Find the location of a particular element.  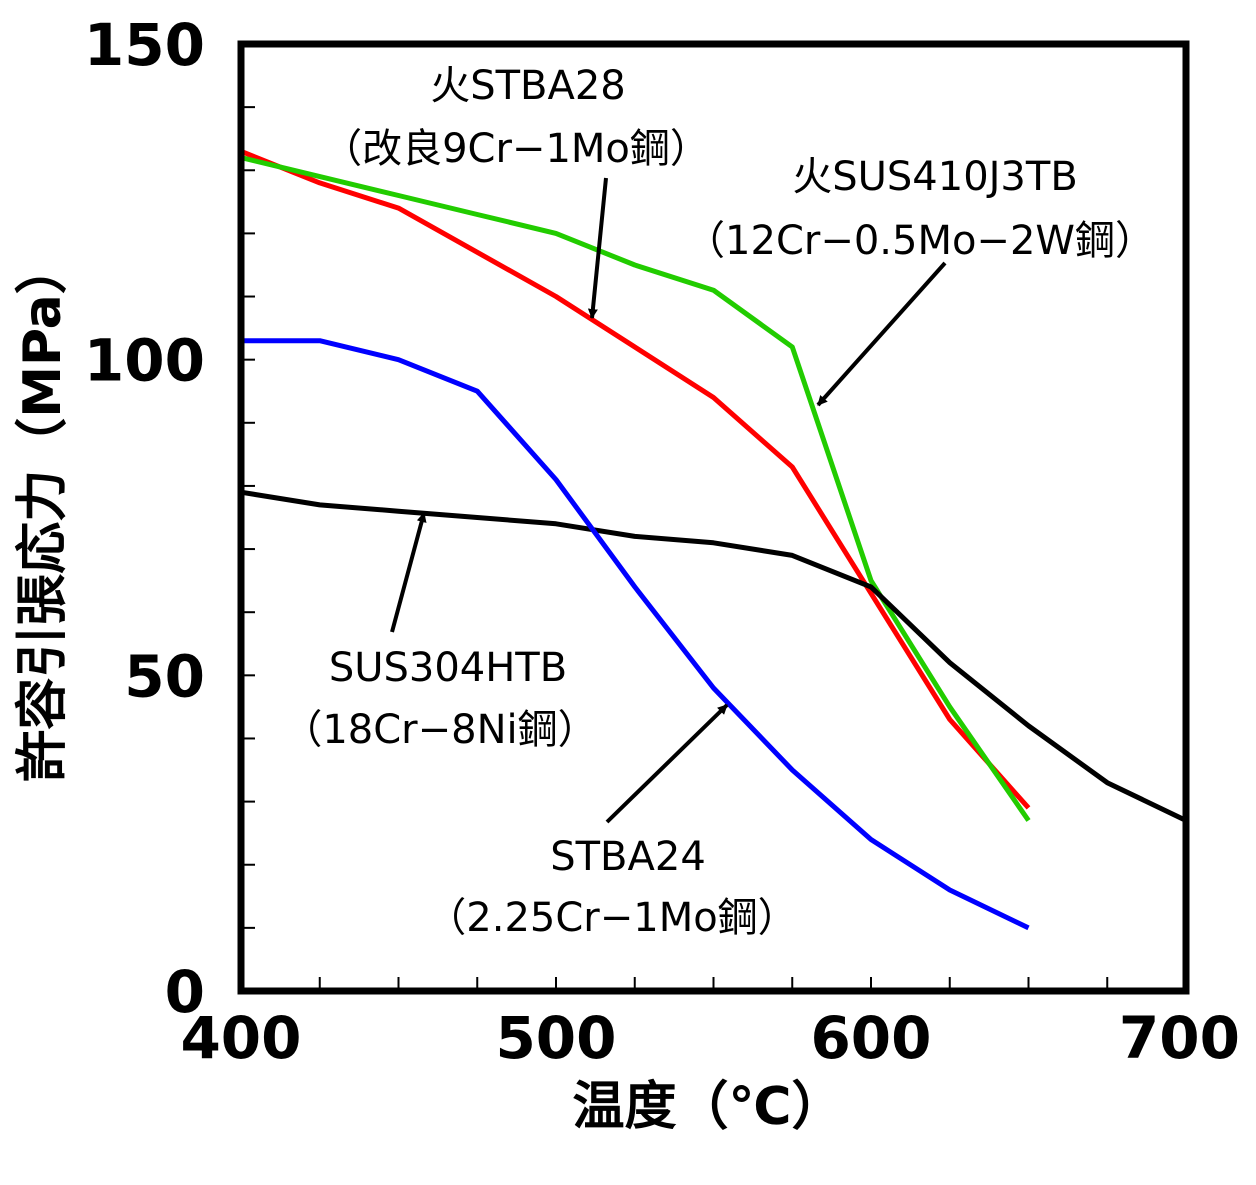

sus410-label-name: 火SUS410J3TB is located at coordinates (935, 177).